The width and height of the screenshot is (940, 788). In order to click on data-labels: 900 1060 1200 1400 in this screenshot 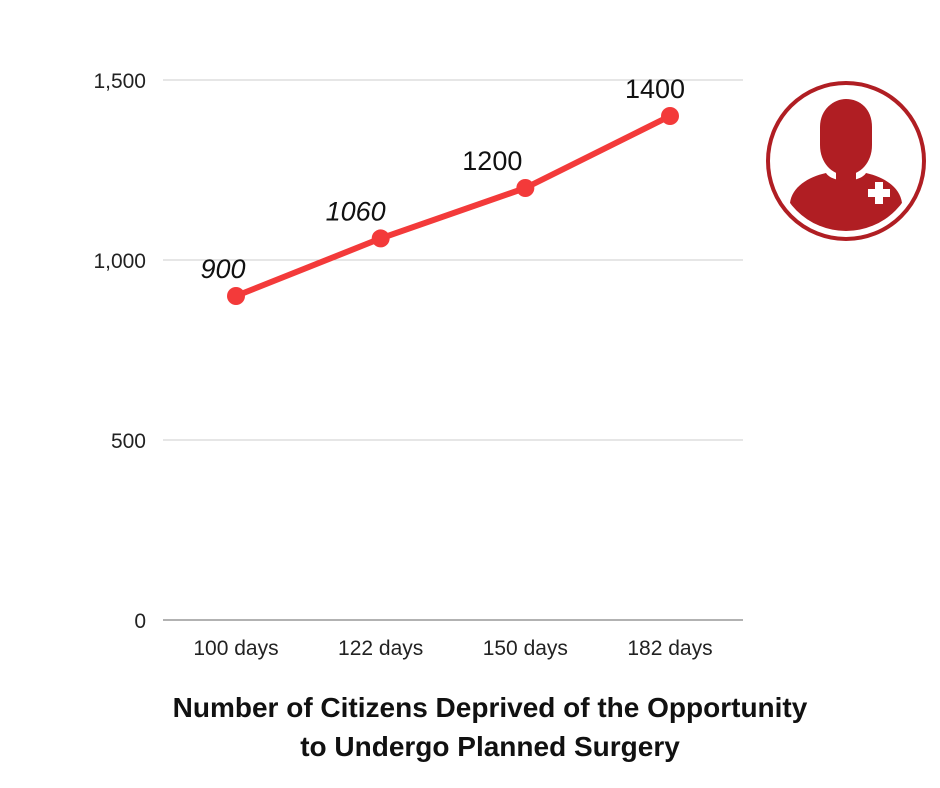, I will do `click(442, 179)`.